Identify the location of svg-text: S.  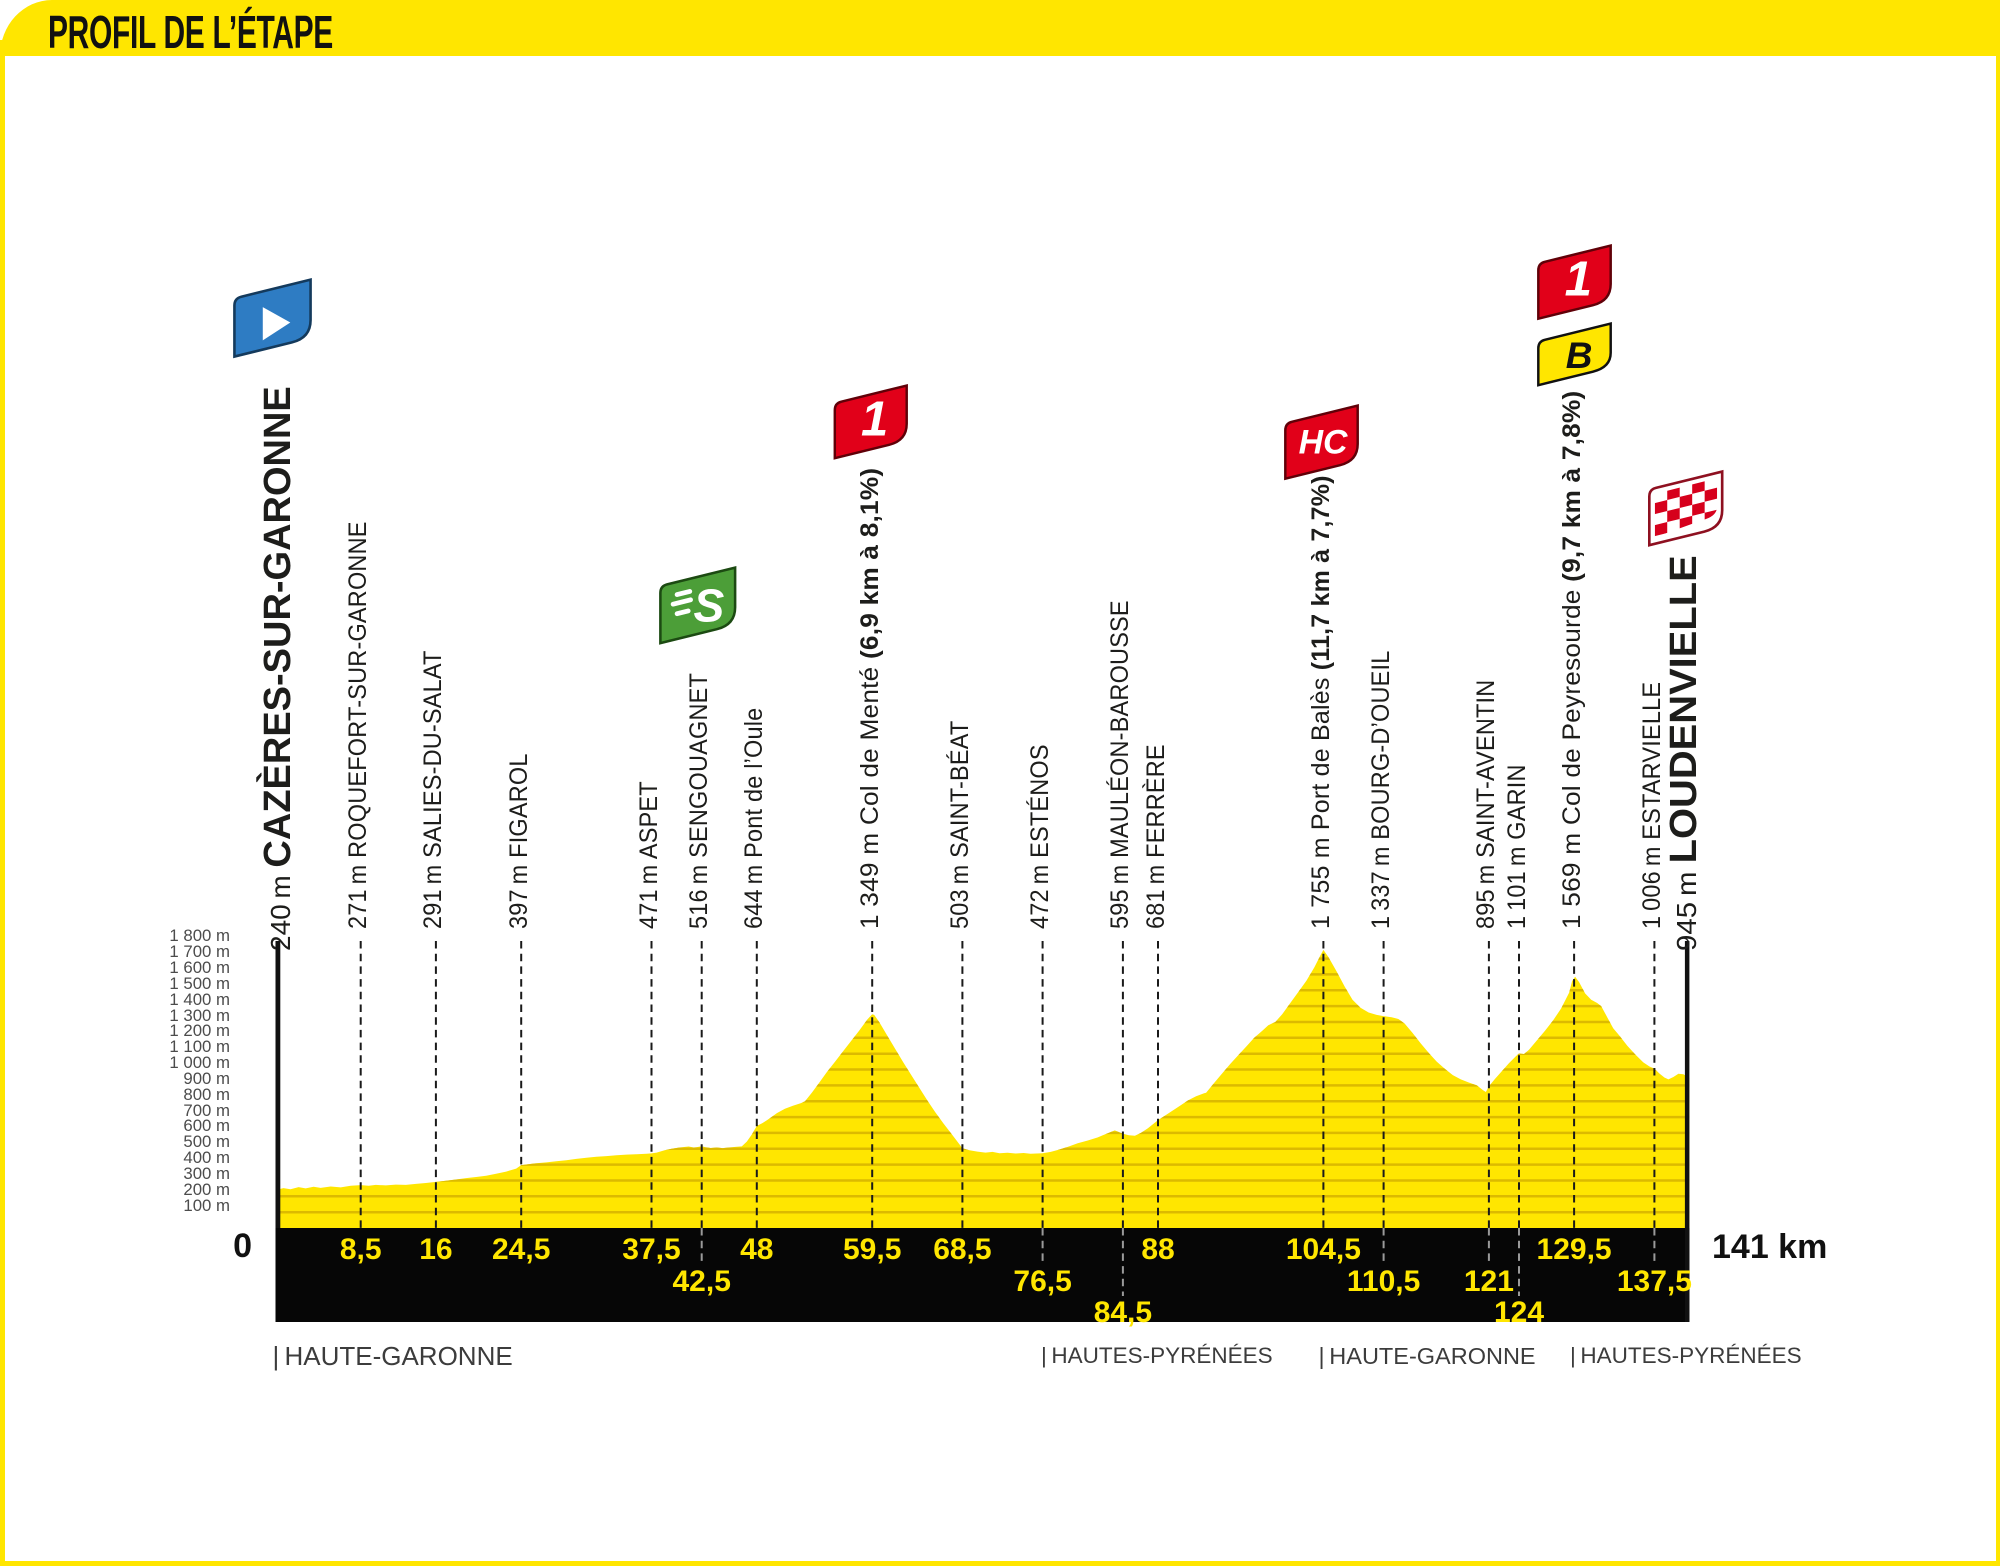
(709, 606).